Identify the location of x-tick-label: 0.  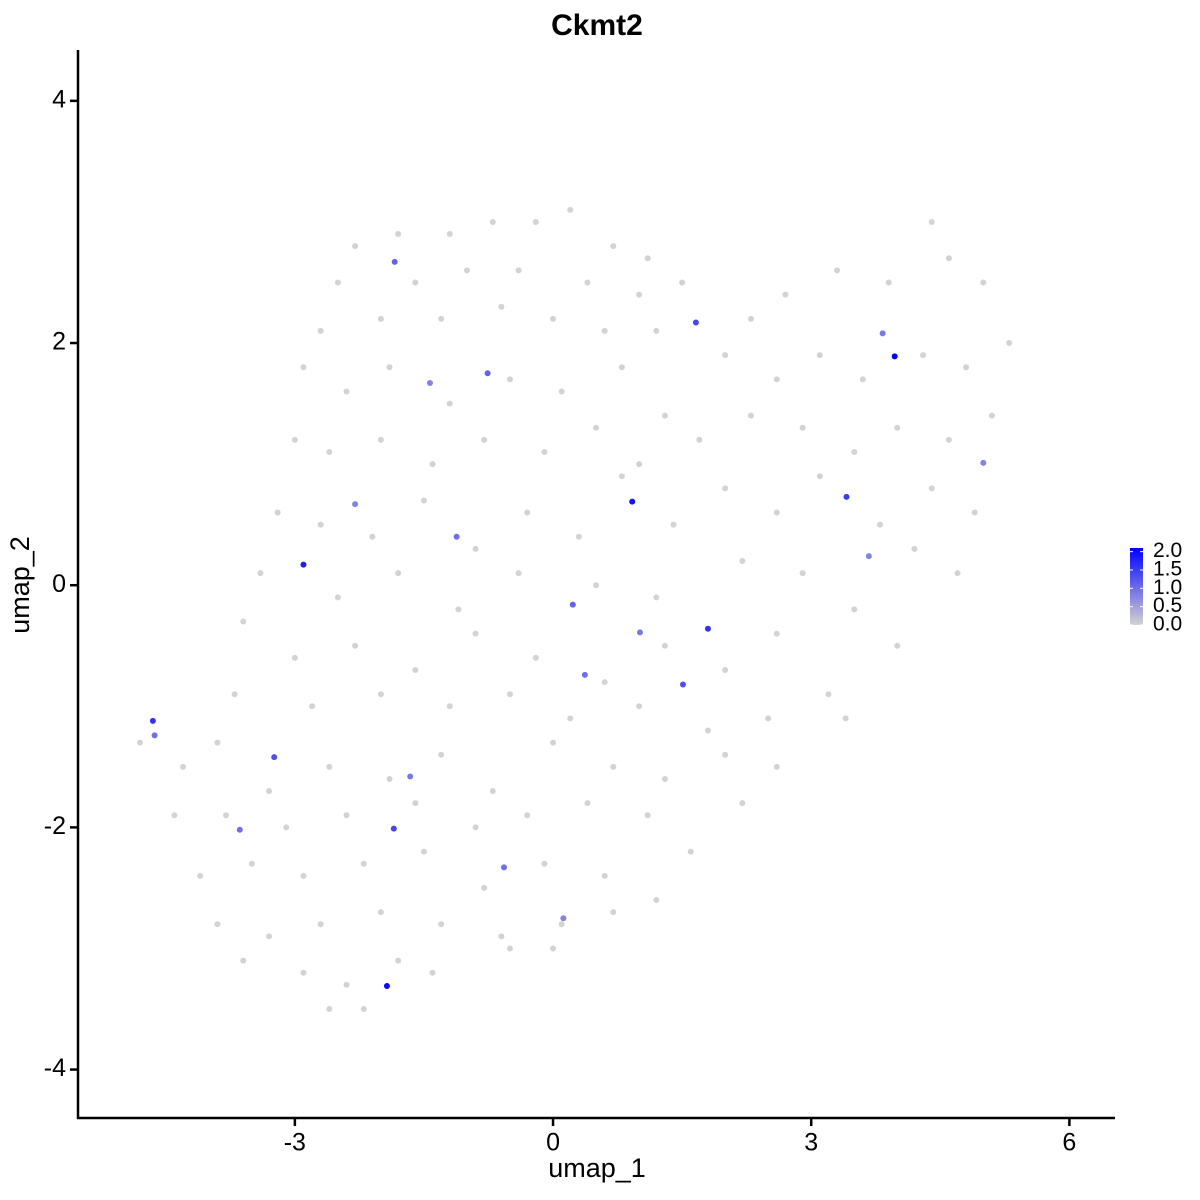
(553, 1143).